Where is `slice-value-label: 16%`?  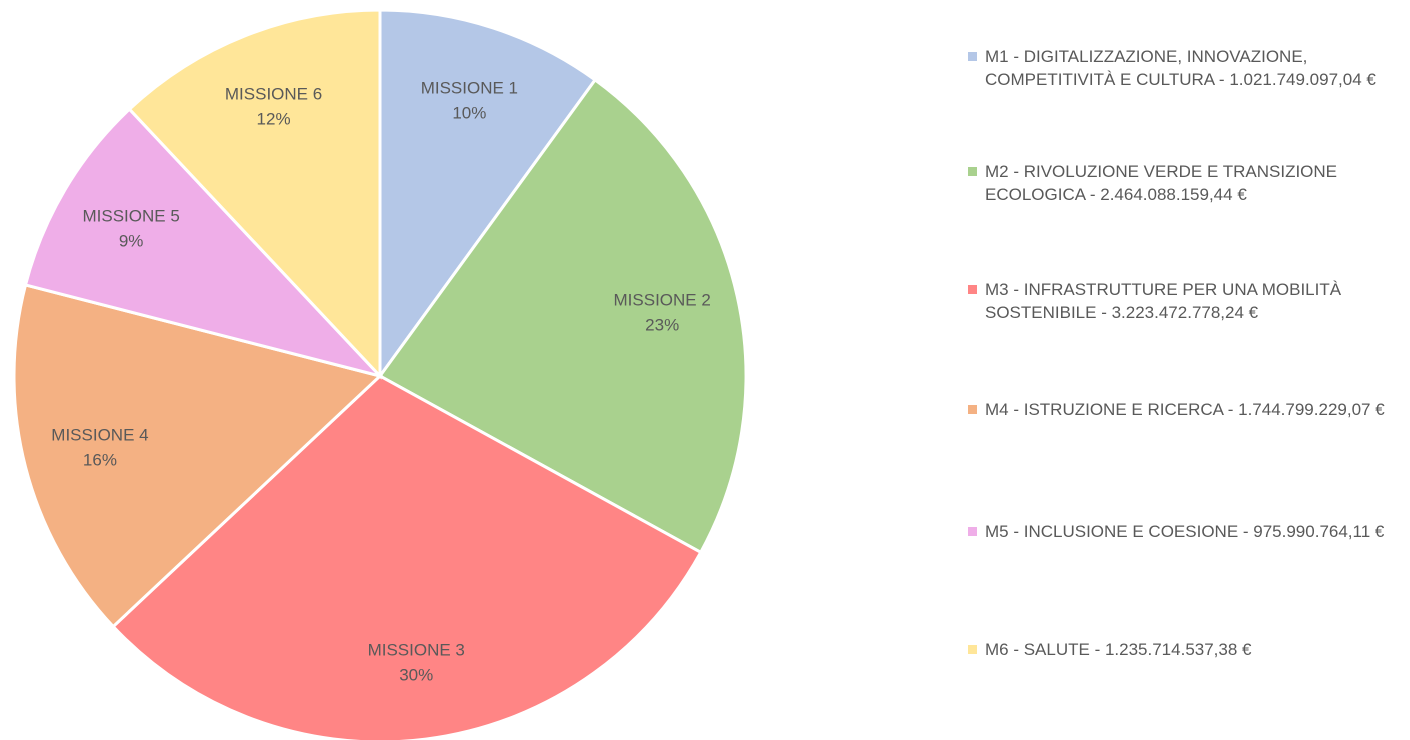 slice-value-label: 16% is located at coordinates (100, 459).